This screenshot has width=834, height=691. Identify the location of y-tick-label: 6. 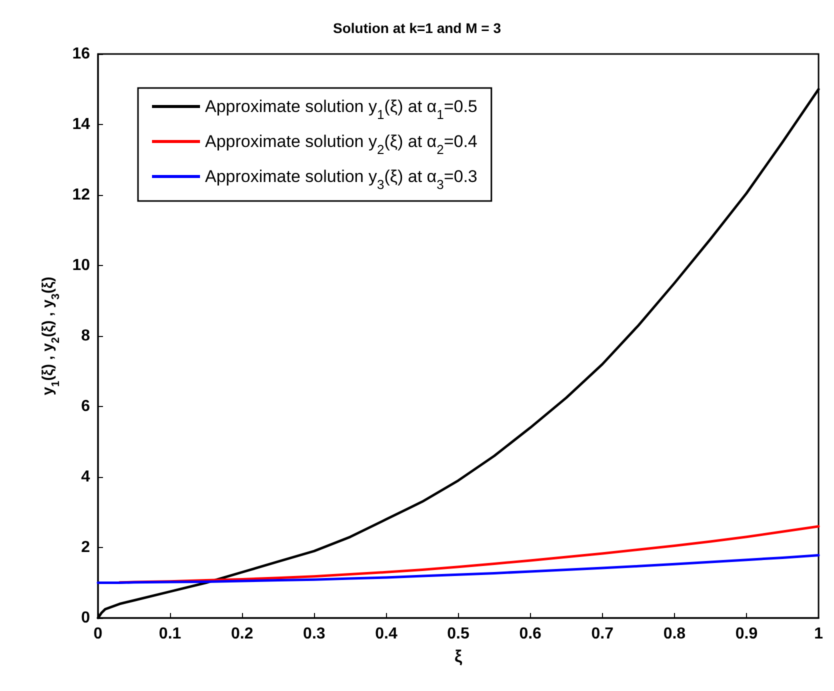
(85, 406).